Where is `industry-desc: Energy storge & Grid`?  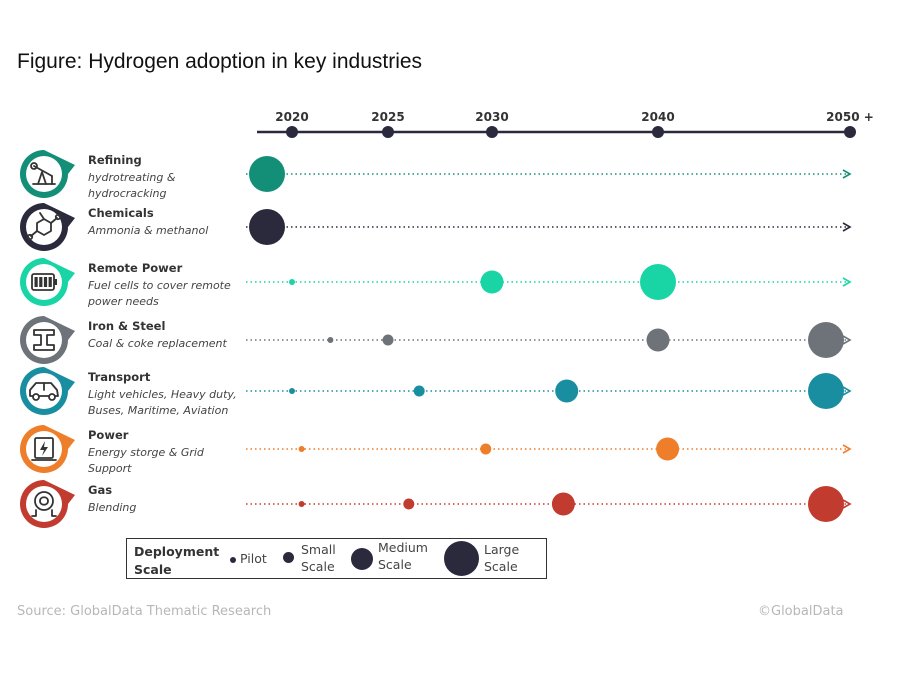 industry-desc: Energy storge & Grid is located at coordinates (146, 452).